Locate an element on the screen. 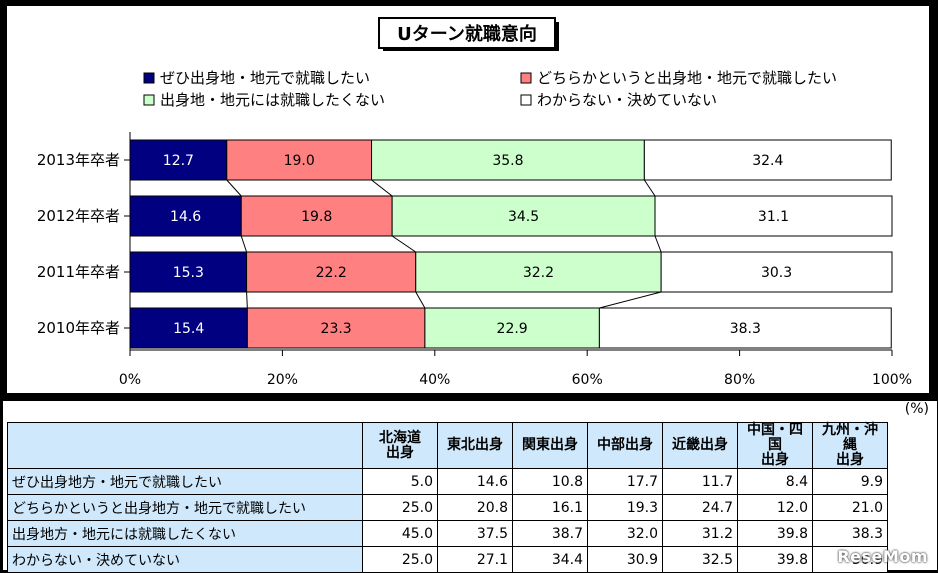 The image size is (938, 573). column-header: 近畿出身 is located at coordinates (700, 445).